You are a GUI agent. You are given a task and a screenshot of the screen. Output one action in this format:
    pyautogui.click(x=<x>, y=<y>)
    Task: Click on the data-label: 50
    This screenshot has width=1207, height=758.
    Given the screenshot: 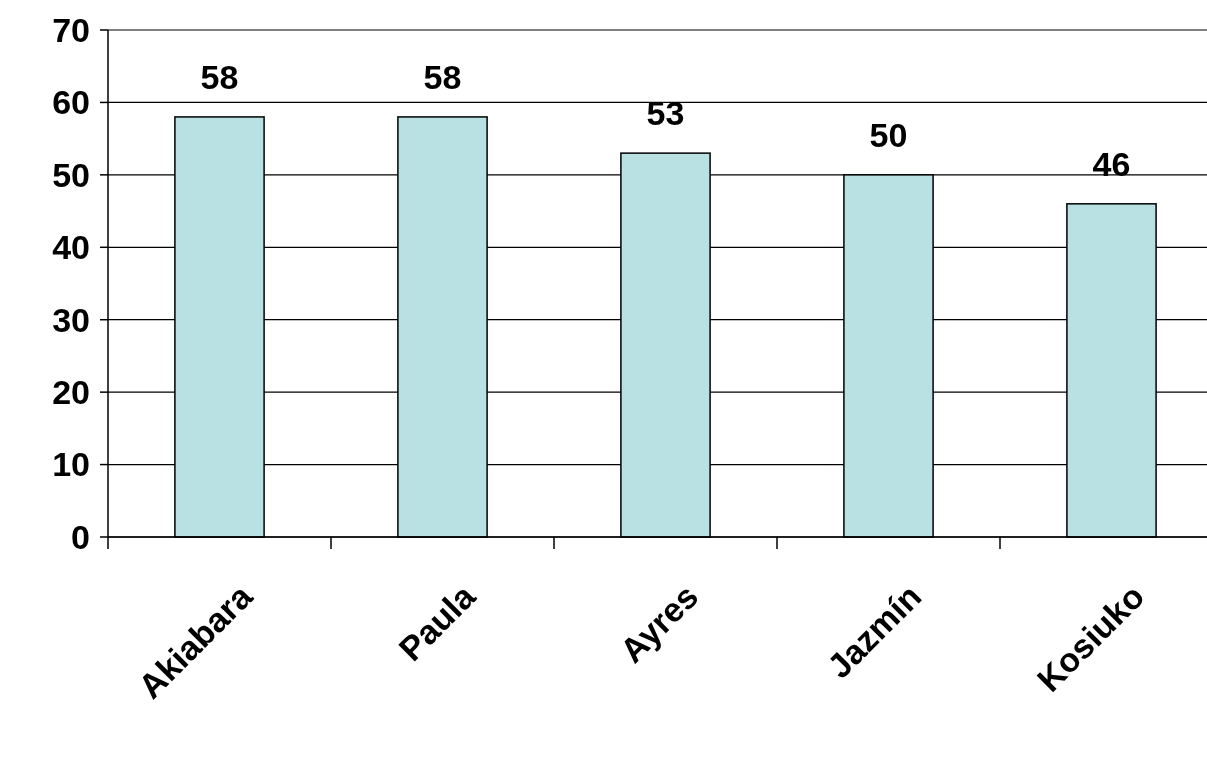 What is the action you would take?
    pyautogui.click(x=888, y=134)
    